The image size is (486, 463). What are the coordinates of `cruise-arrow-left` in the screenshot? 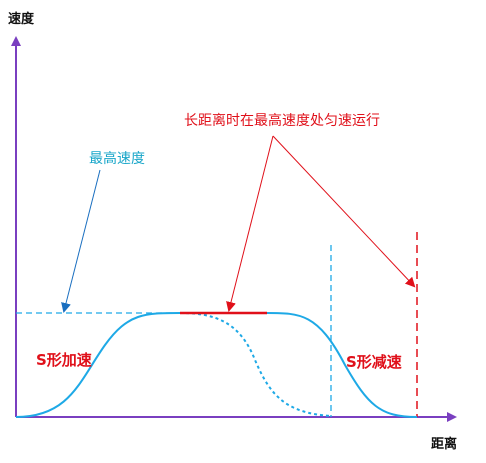 It's located at (250, 223).